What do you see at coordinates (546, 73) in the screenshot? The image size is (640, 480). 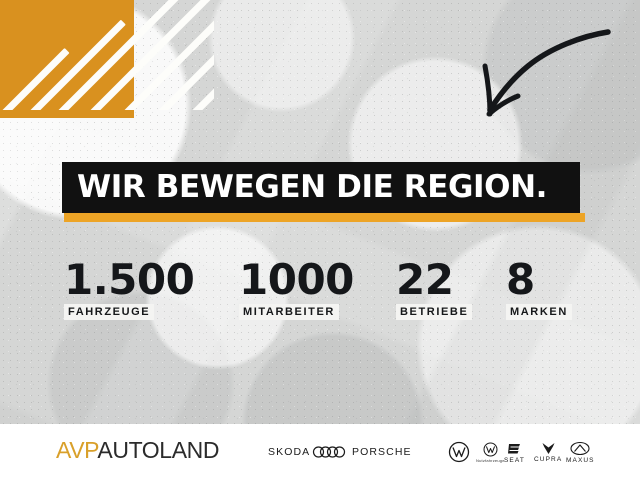 I see `curved-arrow-icon` at bounding box center [546, 73].